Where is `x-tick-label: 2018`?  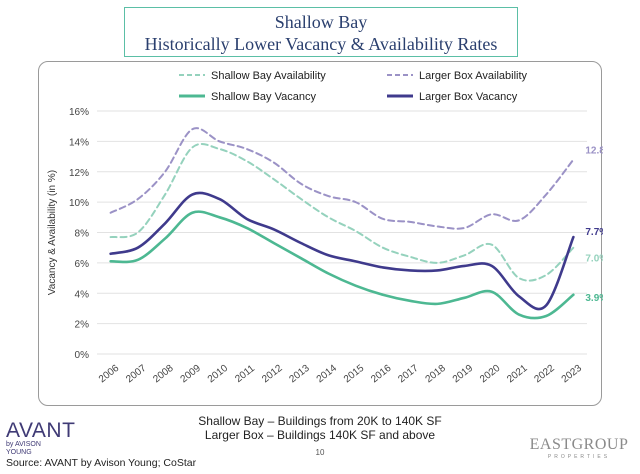
x-tick-label: 2018 is located at coordinates (436, 374).